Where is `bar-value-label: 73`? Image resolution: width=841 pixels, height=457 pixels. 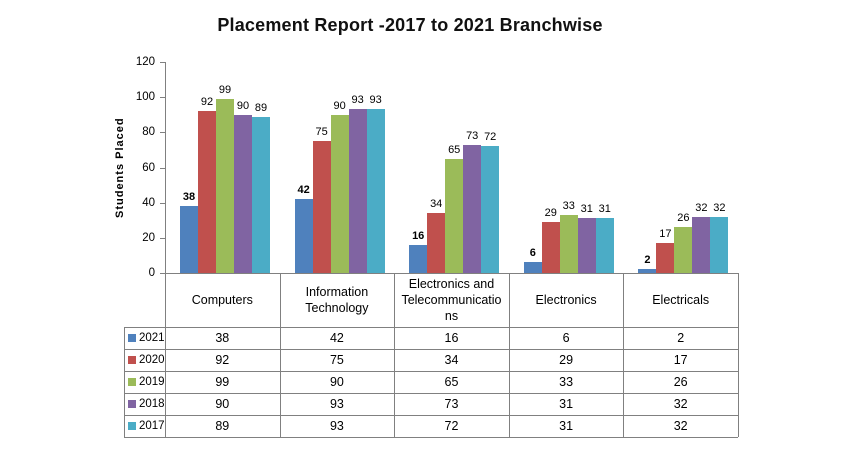 bar-value-label: 73 is located at coordinates (472, 135).